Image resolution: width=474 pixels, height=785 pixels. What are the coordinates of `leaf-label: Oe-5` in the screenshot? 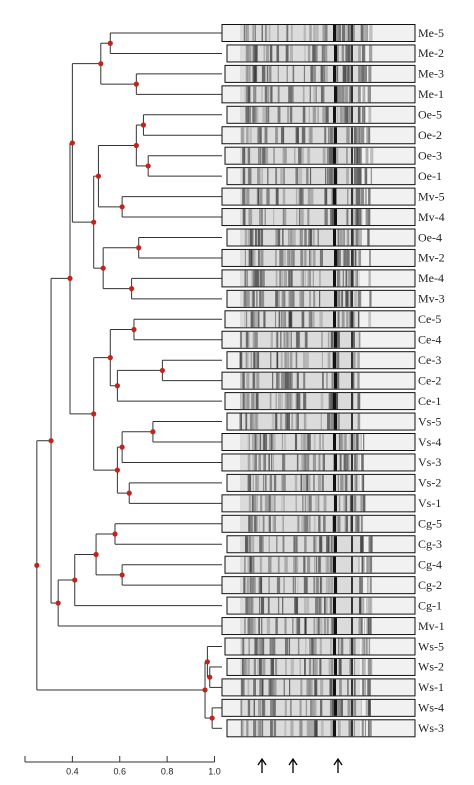 It's located at (430, 115).